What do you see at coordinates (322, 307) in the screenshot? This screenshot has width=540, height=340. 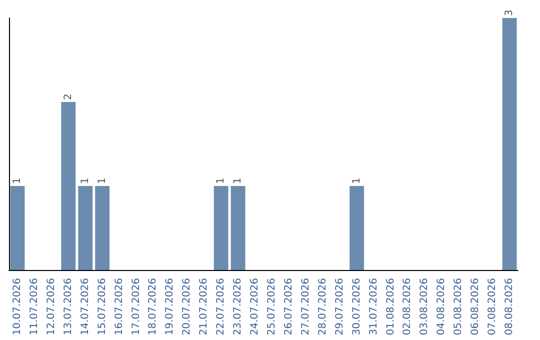 I see `x-tick-label: 28.07.2026` at bounding box center [322, 307].